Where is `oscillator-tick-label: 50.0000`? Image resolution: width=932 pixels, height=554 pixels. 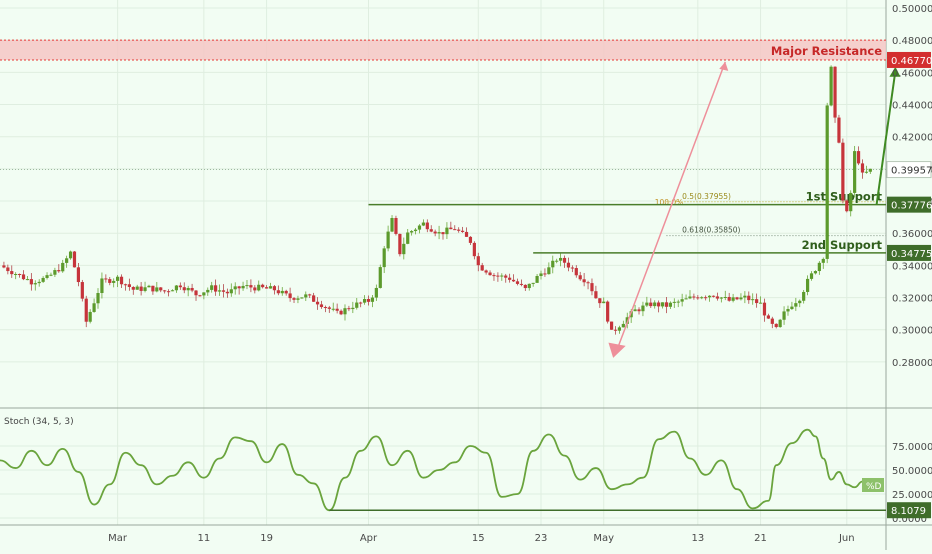 oscillator-tick-label: 50.0000 is located at coordinates (912, 471).